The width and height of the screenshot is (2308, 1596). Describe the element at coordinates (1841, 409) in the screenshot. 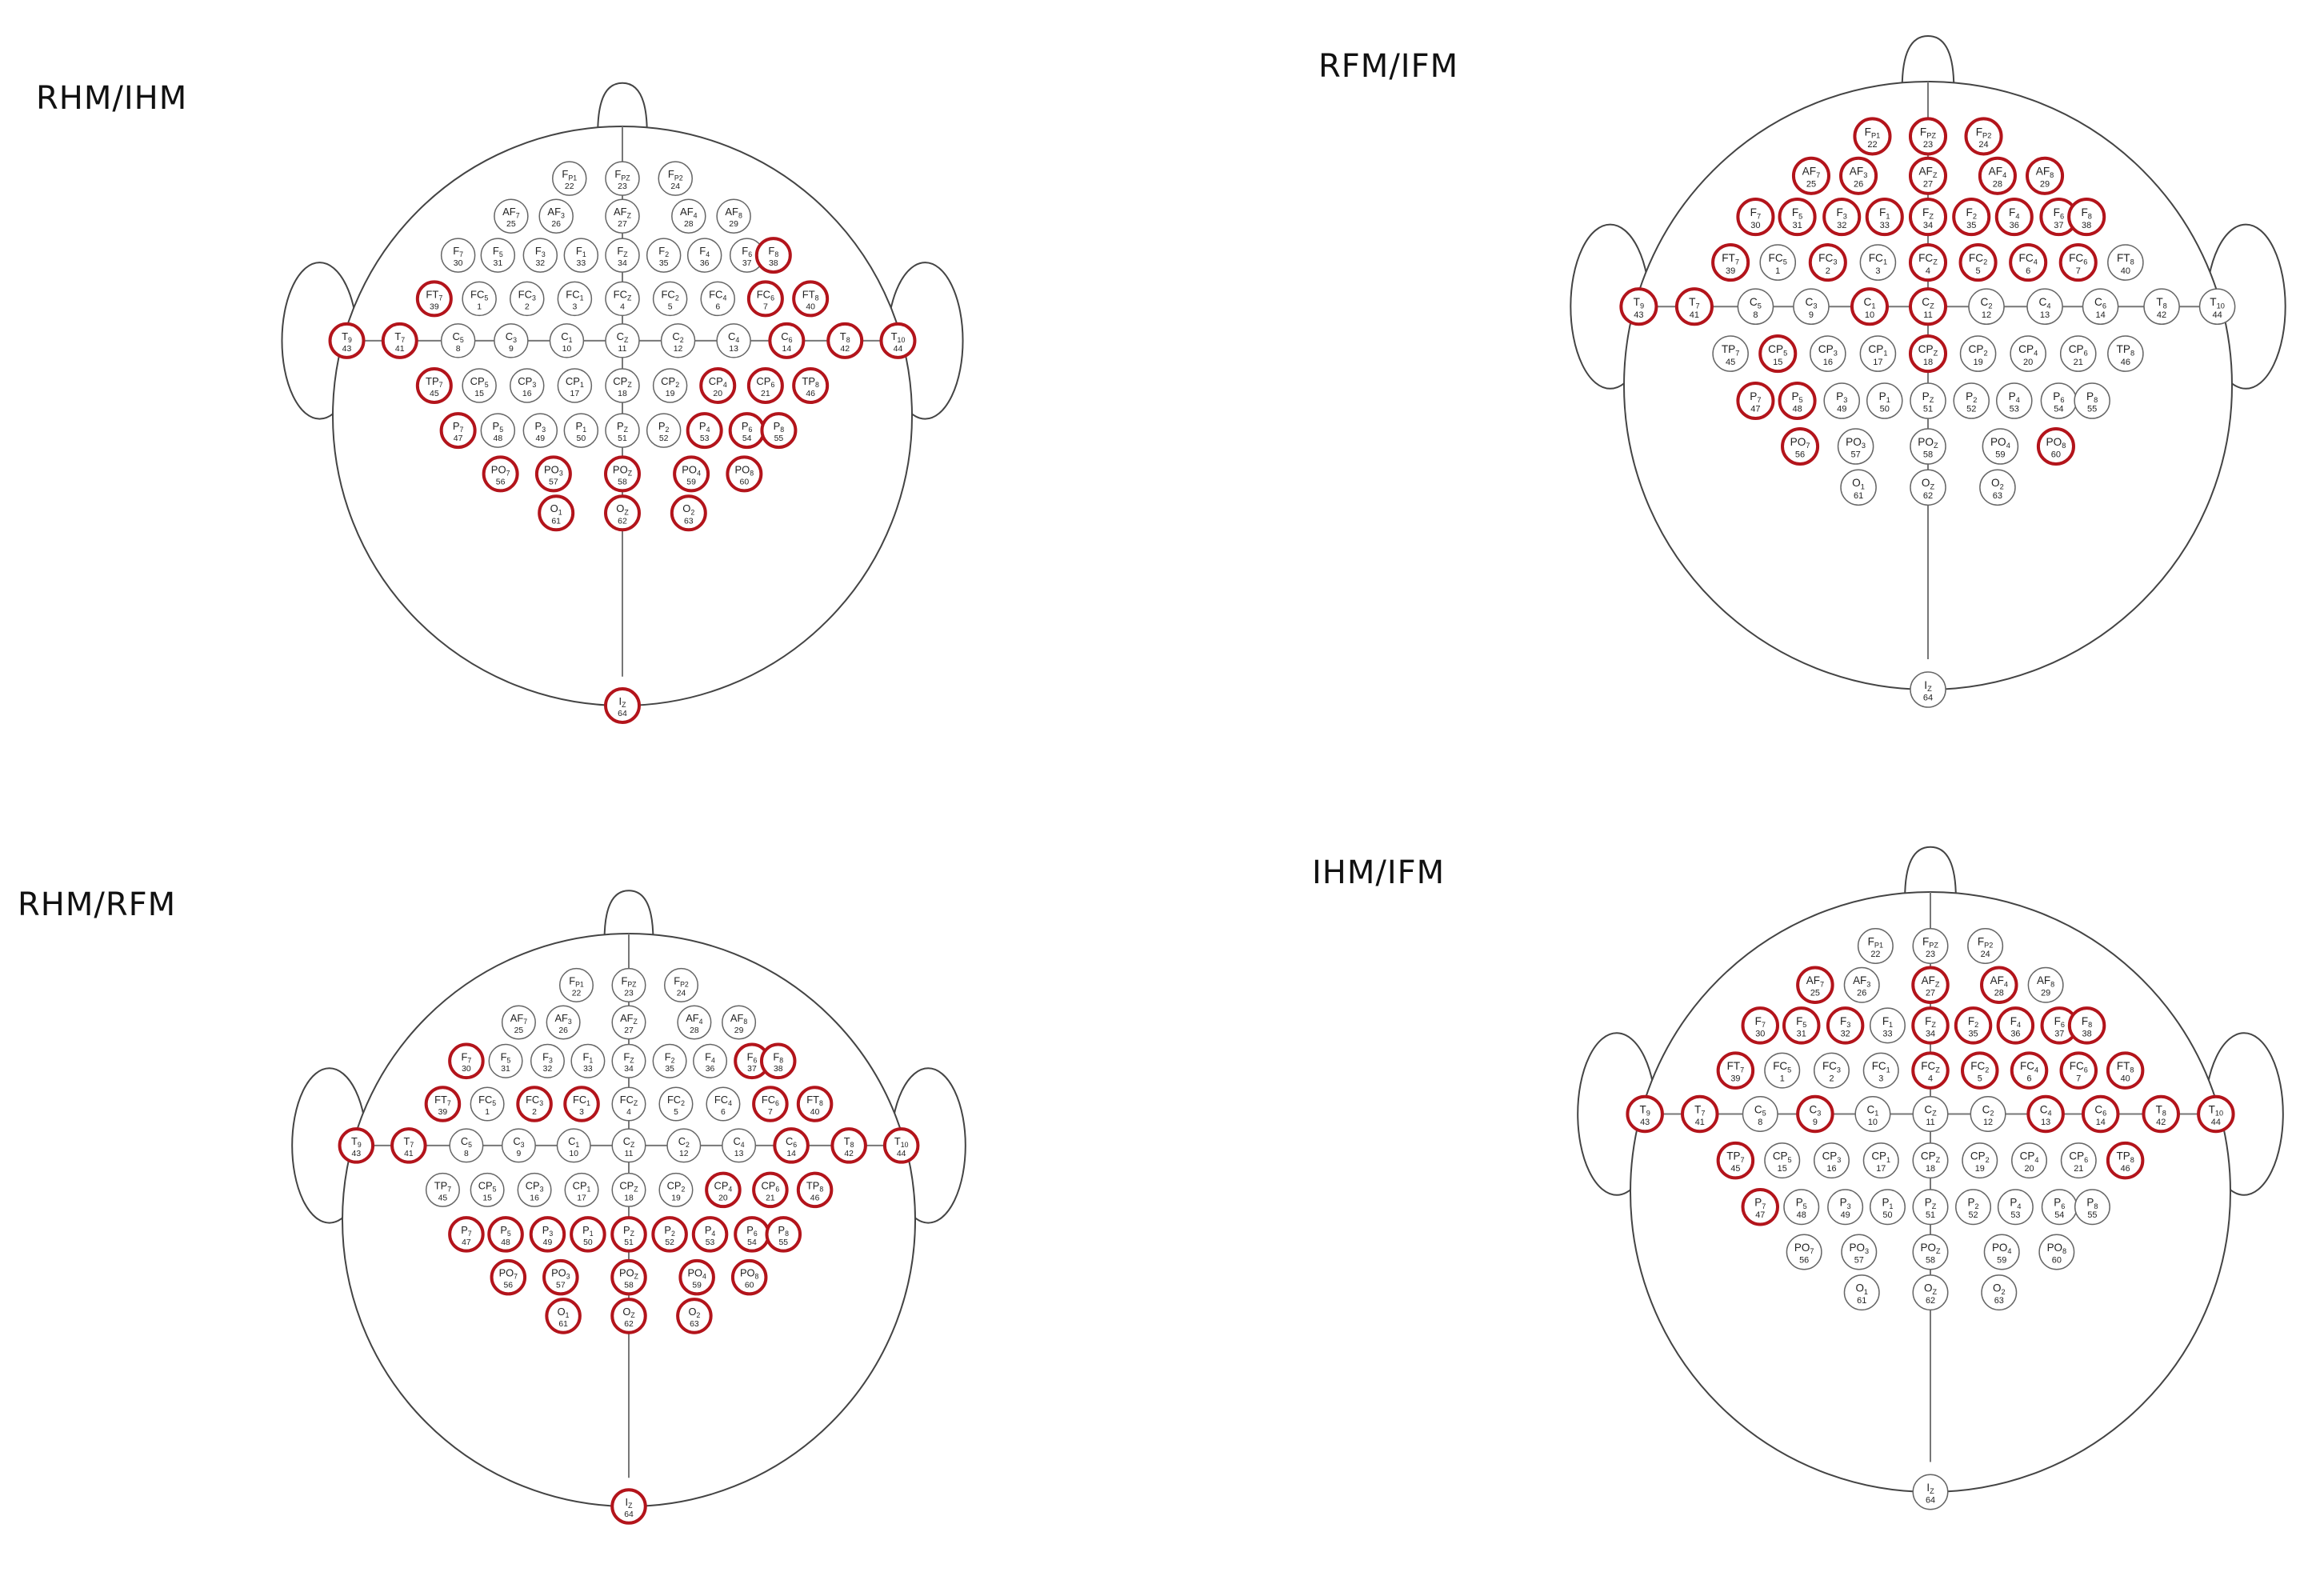

I see `electrode-number: 49` at that location.